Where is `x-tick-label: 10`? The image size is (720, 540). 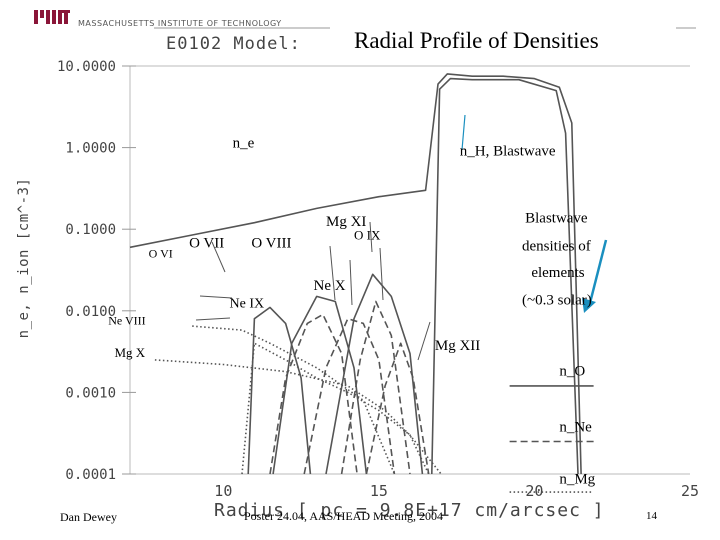 x-tick-label: 10 is located at coordinates (223, 491).